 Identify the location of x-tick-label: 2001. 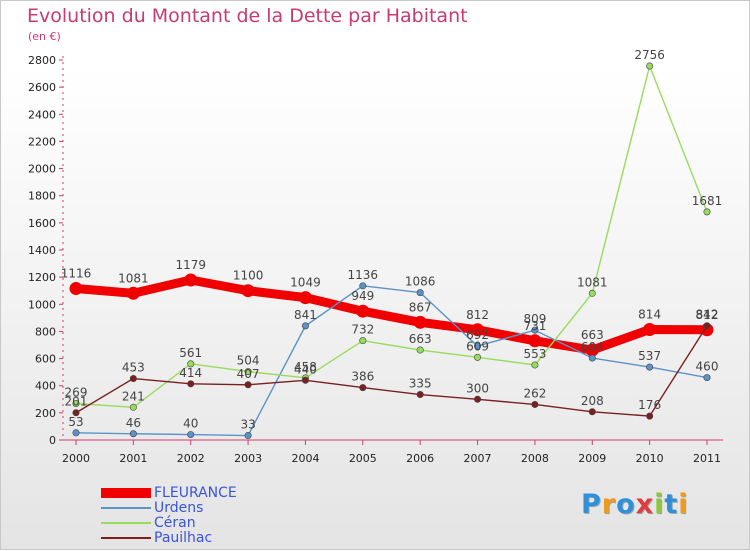
(133, 458).